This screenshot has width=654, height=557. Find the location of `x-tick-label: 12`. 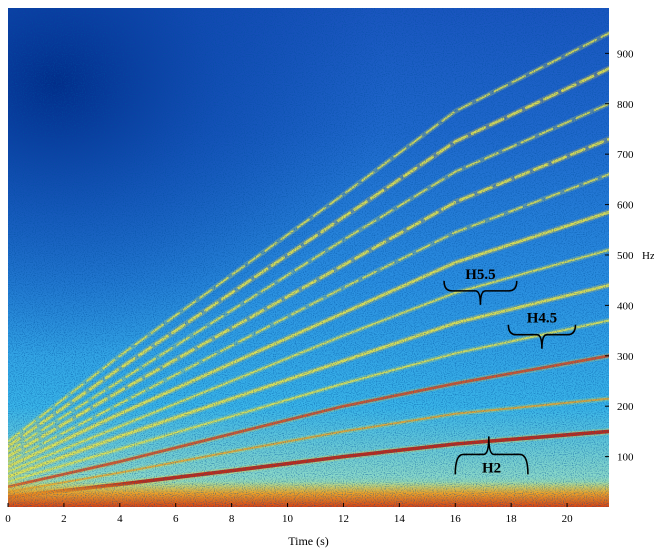

x-tick-label: 12 is located at coordinates (343, 519).